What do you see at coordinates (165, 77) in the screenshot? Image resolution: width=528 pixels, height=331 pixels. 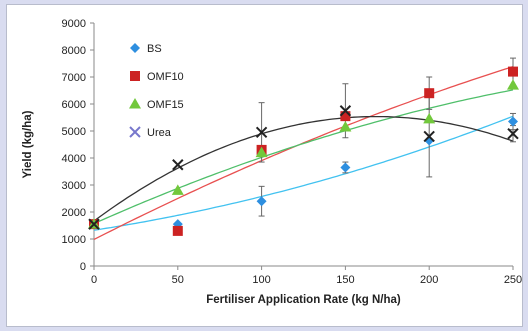 I see `legend-label-omf10: OMF10` at bounding box center [165, 77].